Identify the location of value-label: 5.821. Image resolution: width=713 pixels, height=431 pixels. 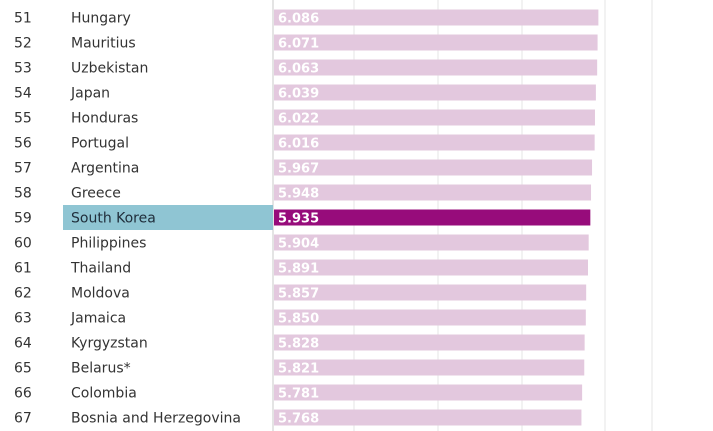
(298, 369).